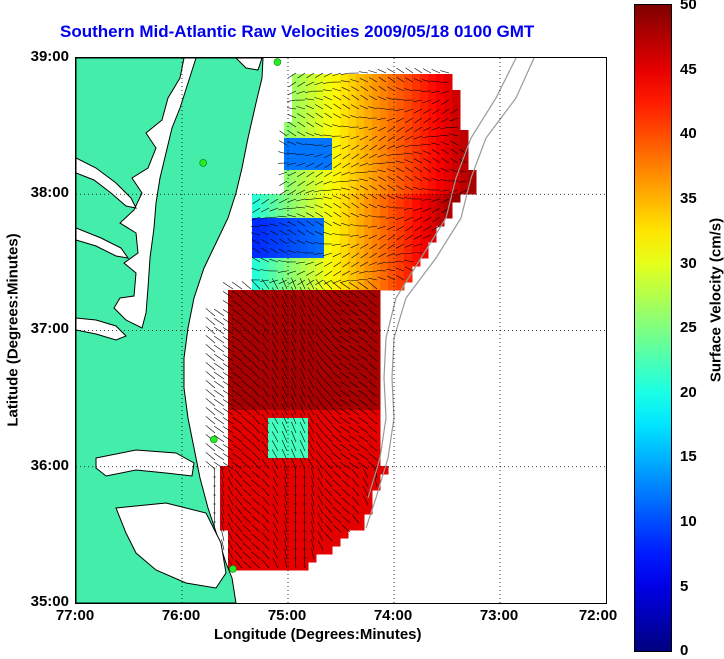 The height and width of the screenshot is (659, 724). I want to click on colorbar-tick: 30, so click(688, 263).